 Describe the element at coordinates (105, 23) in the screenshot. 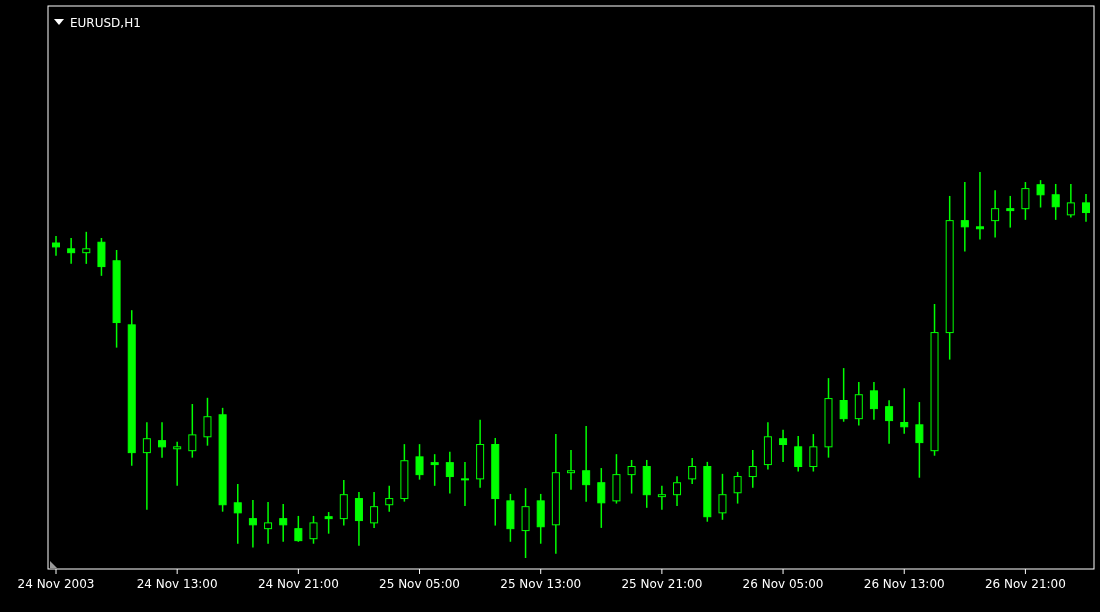

I see `chart-title: EURUSD,H1` at that location.